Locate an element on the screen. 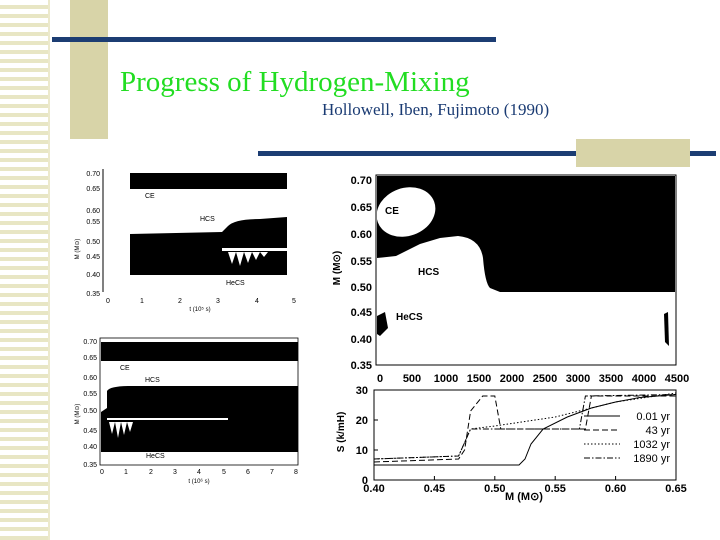 The image size is (720, 540). dark-region is located at coordinates (526, 234).